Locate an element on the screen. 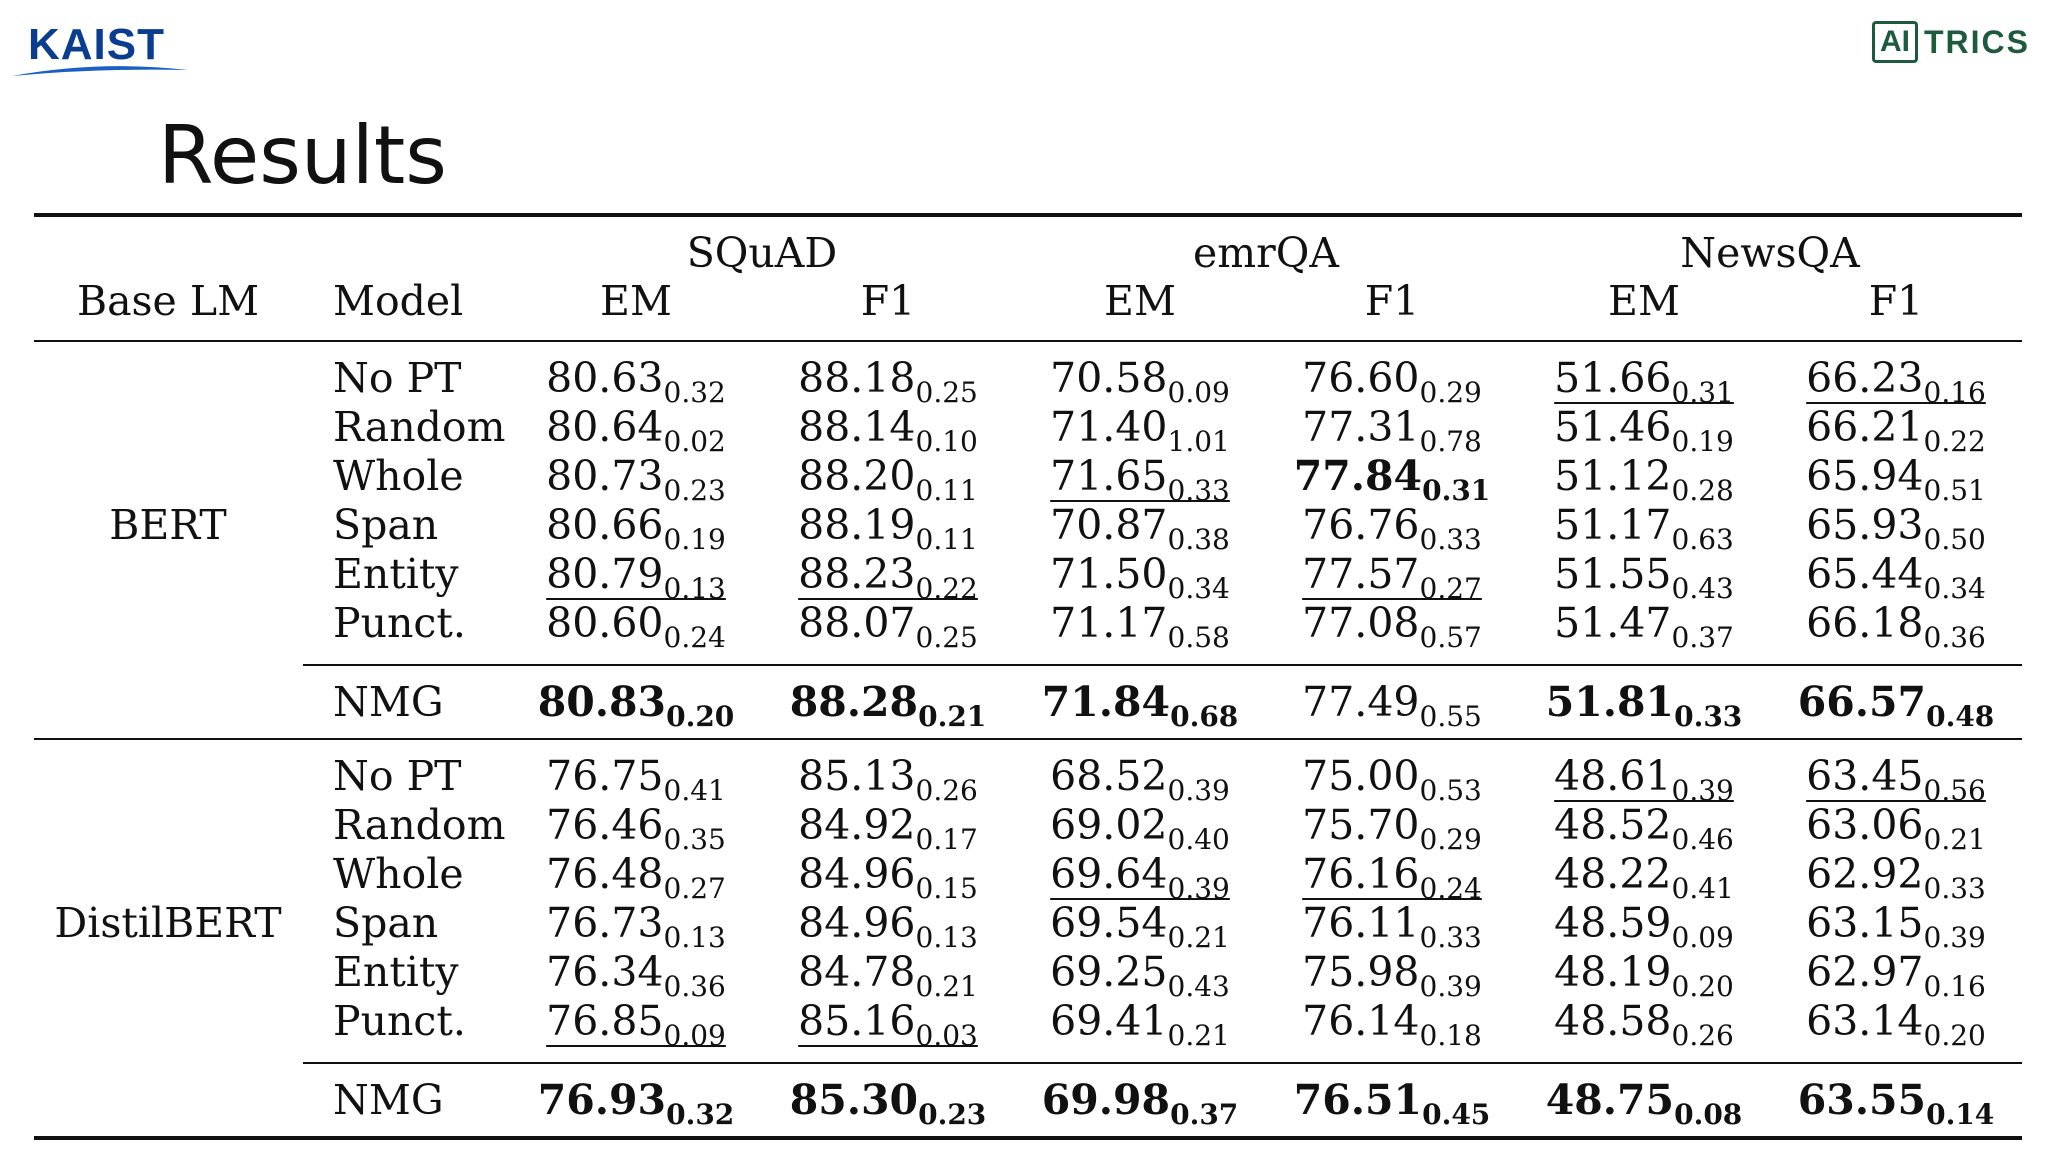  cell-mean: 63.06 is located at coordinates (1865, 825).